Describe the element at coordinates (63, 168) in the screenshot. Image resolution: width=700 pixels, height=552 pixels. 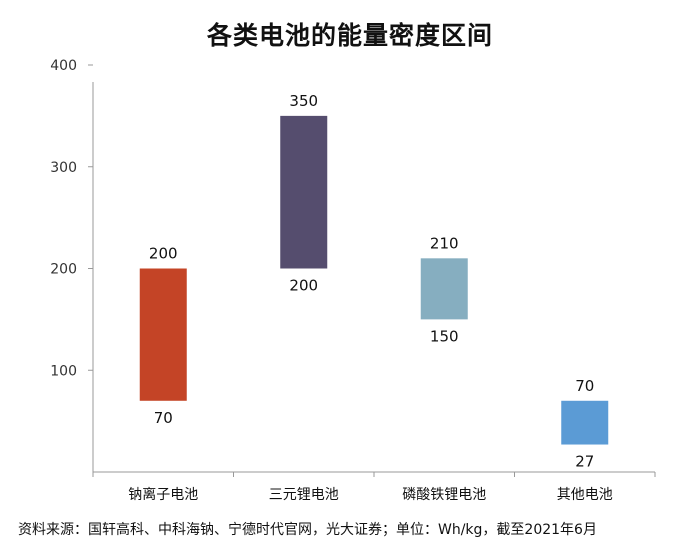
I see `y-tick-label: 300` at that location.